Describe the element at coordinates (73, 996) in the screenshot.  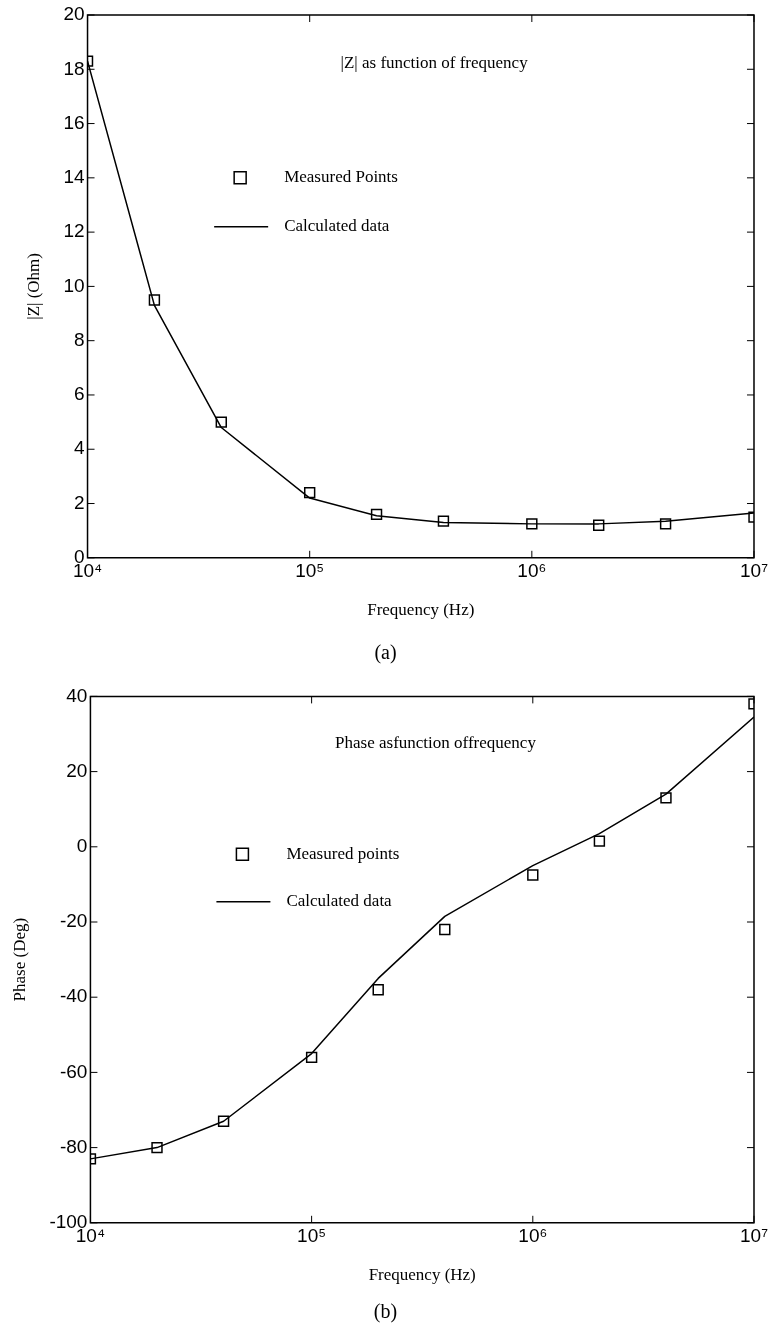
I see `y-tick-label: -40` at that location.